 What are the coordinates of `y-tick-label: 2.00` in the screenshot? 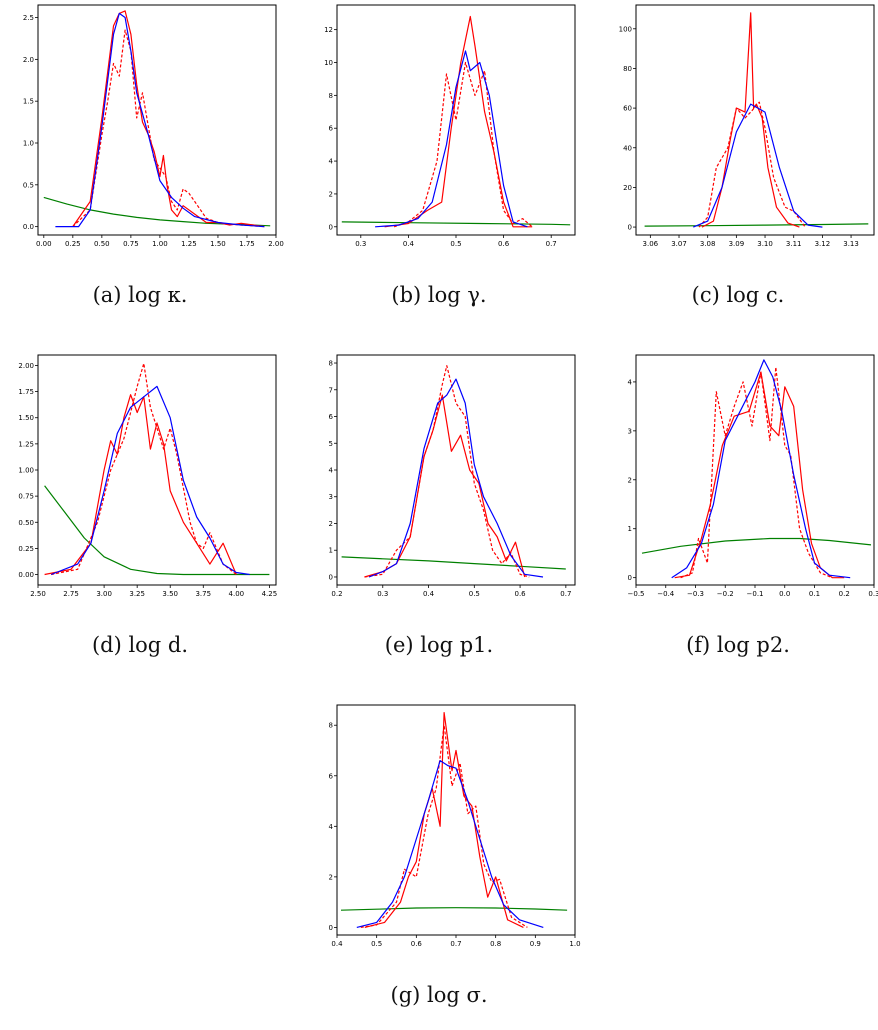 It's located at (26, 366).